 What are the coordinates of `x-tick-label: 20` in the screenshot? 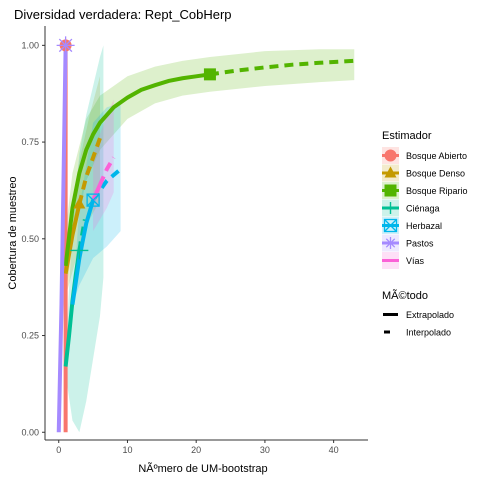 It's located at (196, 450).